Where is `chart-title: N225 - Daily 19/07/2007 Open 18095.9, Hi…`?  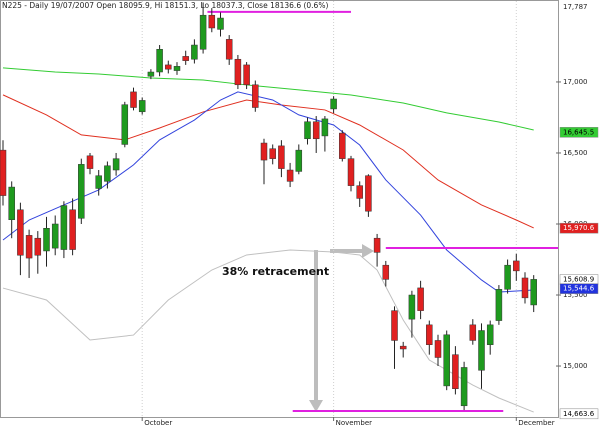
chart-title: N225 - Daily 19/07/2007 Open 18095.9, Hi… is located at coordinates (165, 5).